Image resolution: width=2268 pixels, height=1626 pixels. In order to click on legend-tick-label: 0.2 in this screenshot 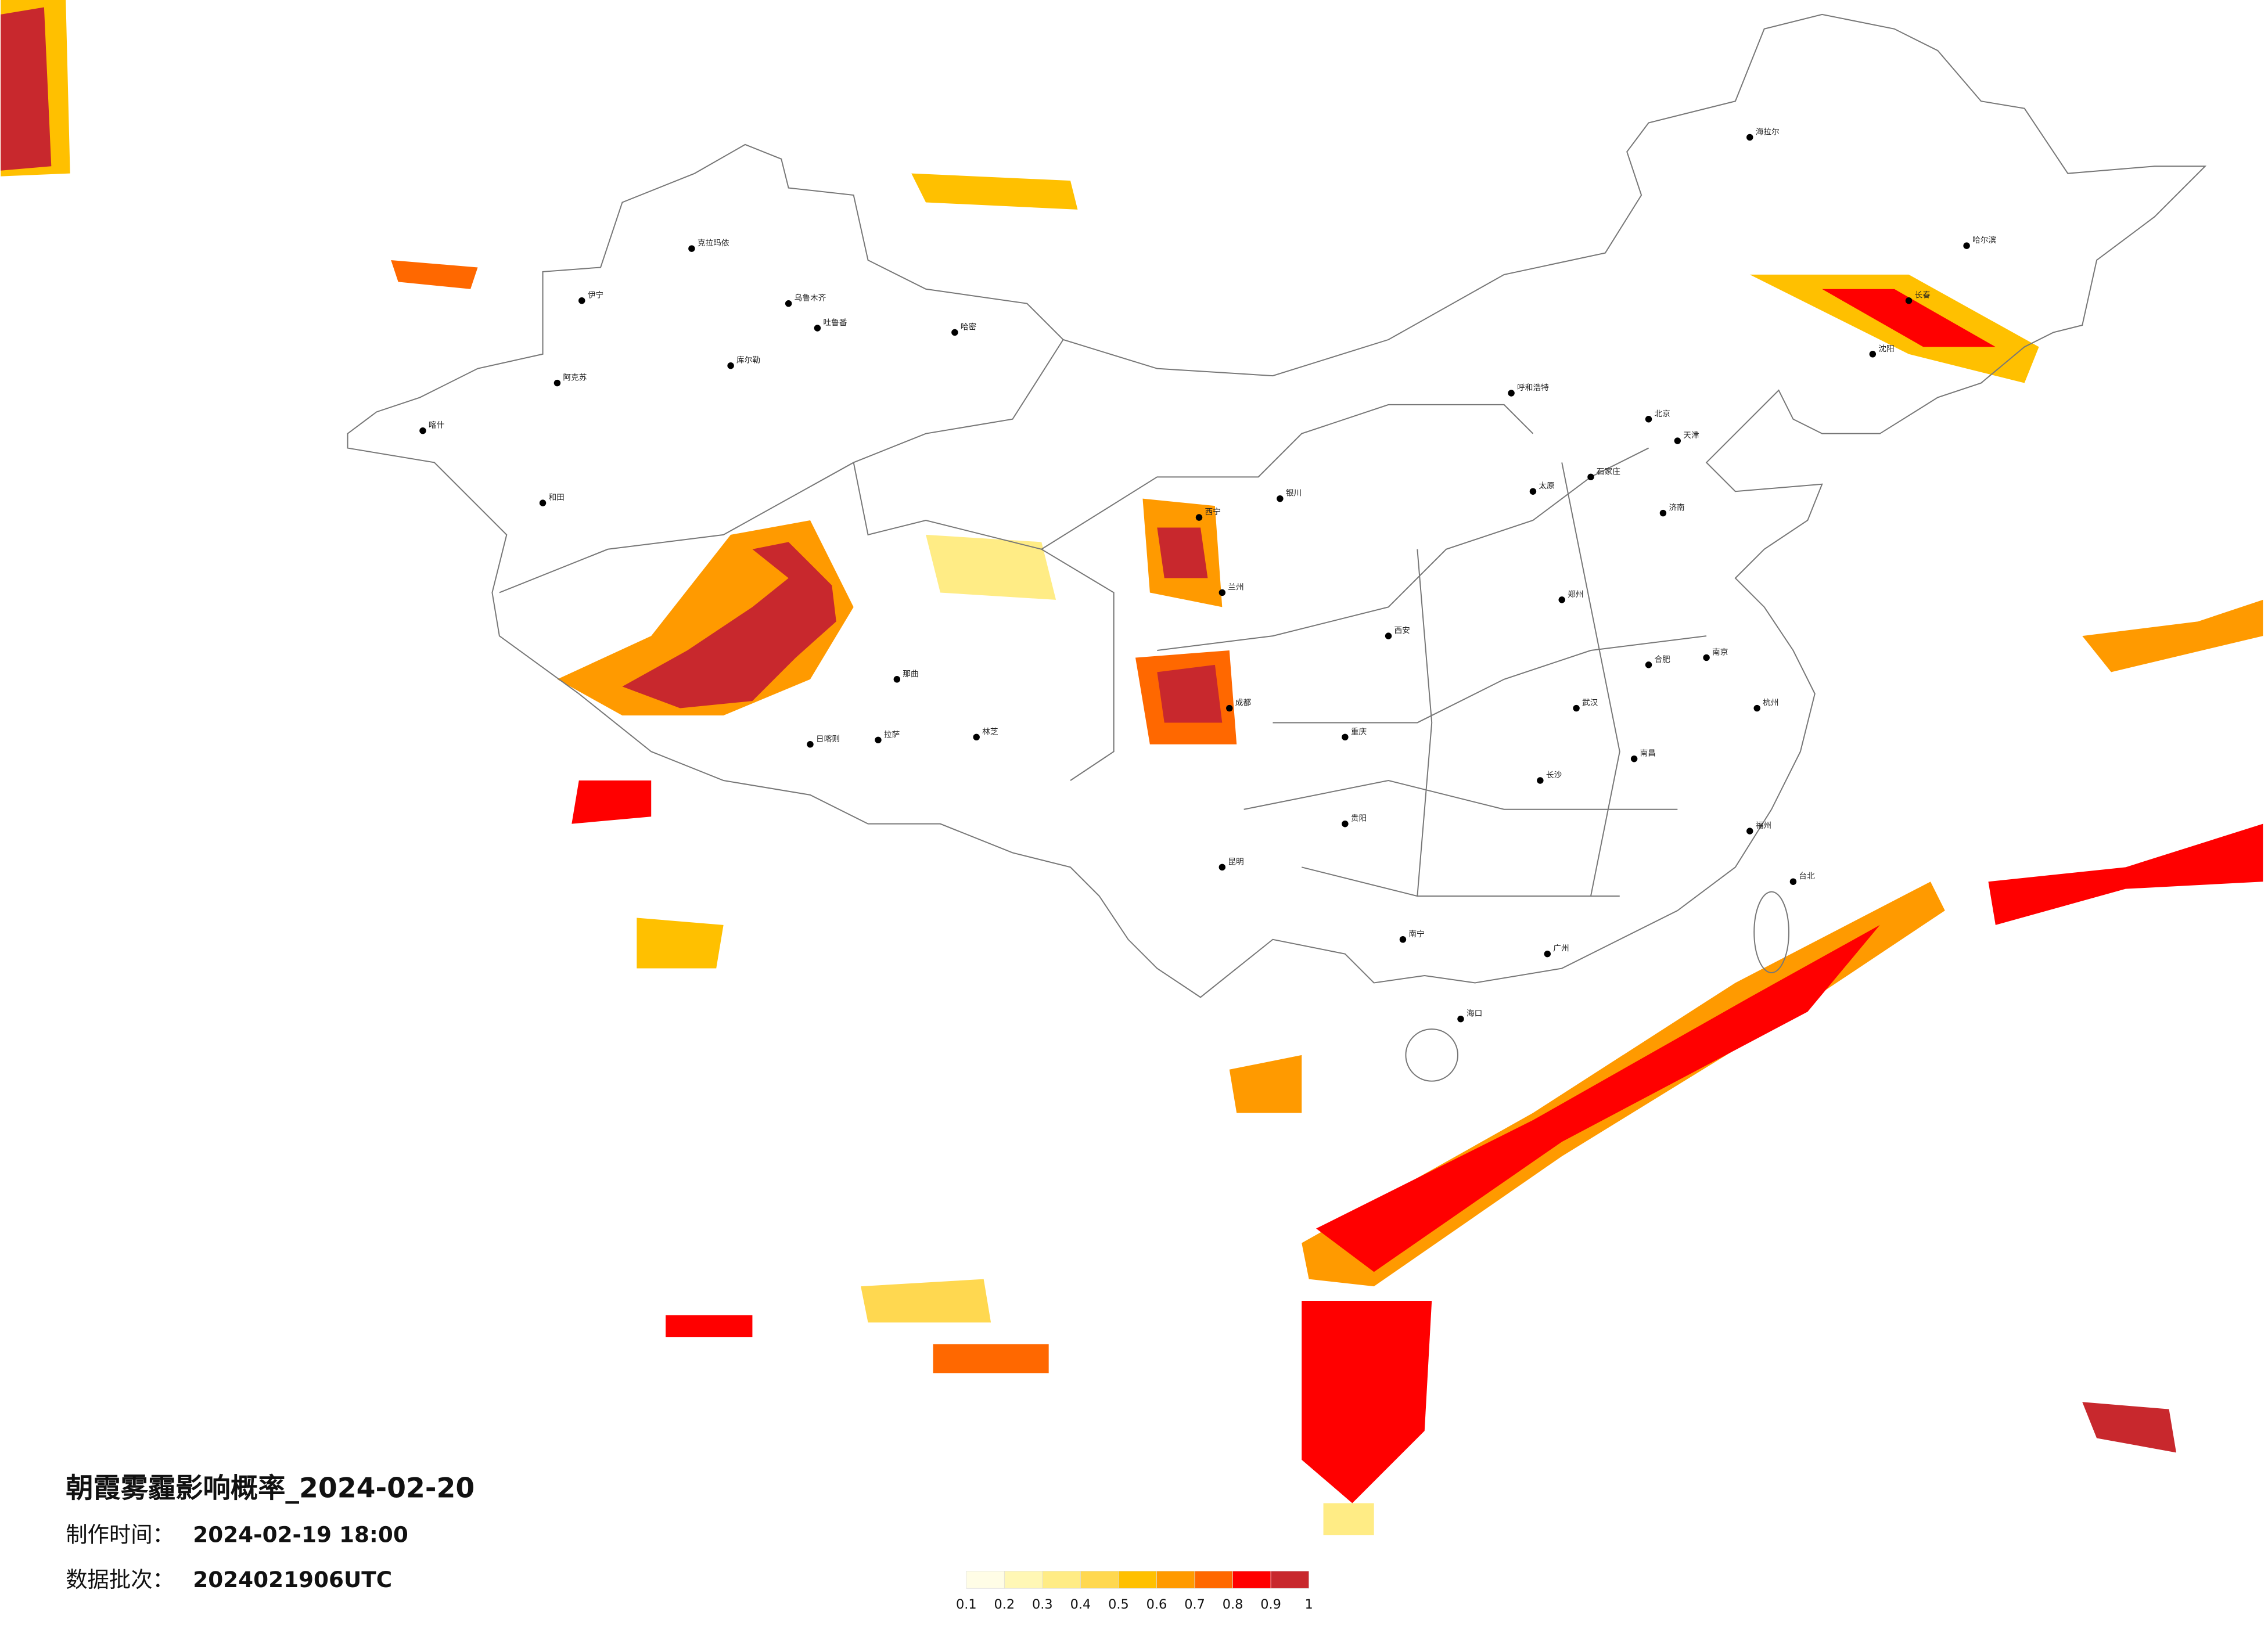, I will do `click(1004, 1604)`.